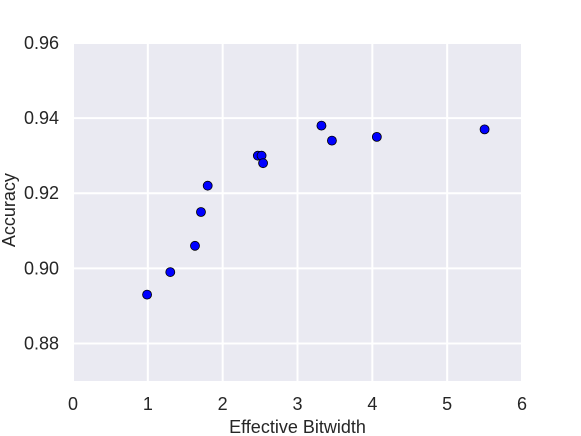  Describe the element at coordinates (447, 404) in the screenshot. I see `x-tick-label: 5` at that location.